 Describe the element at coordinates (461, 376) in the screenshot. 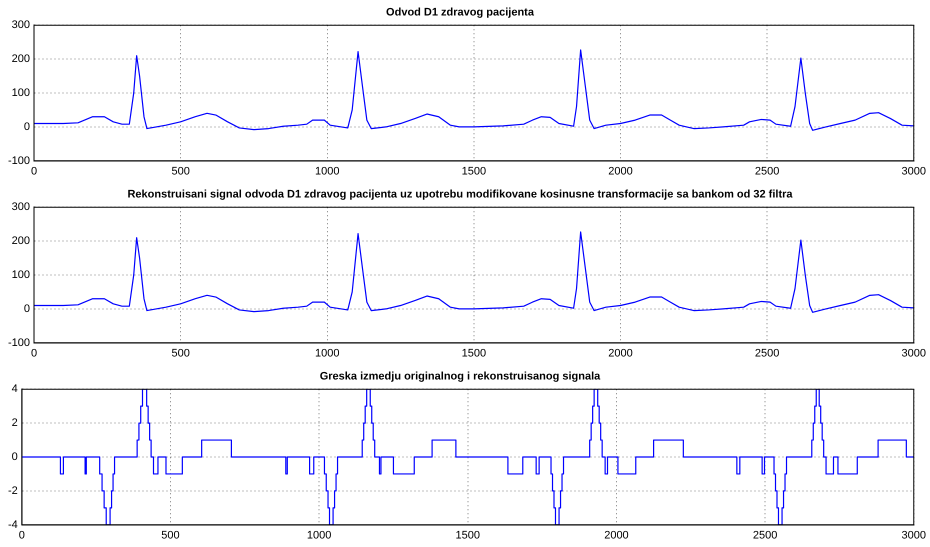

I see `chart-title: Greska izmedju originalnog i rekonstruisanog signala` at that location.